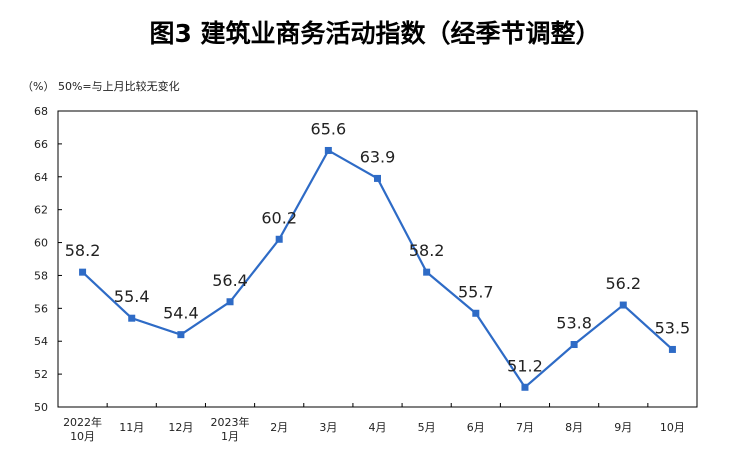  What do you see at coordinates (378, 427) in the screenshot?
I see `x-tick-label: 4月` at bounding box center [378, 427].